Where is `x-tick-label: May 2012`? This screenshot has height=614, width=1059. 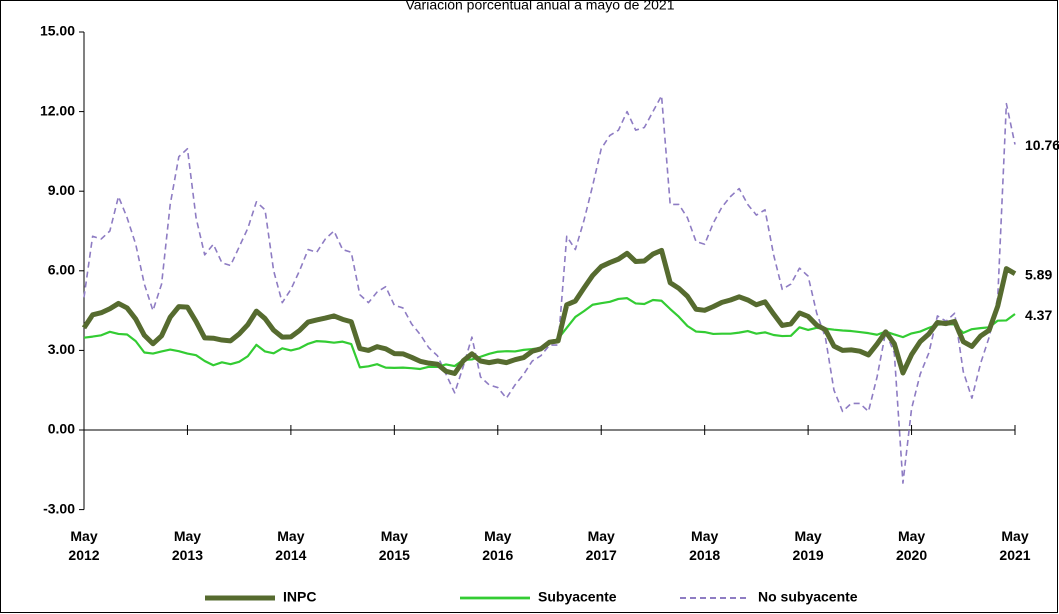 x-tick-label: May 2012 is located at coordinates (83, 545).